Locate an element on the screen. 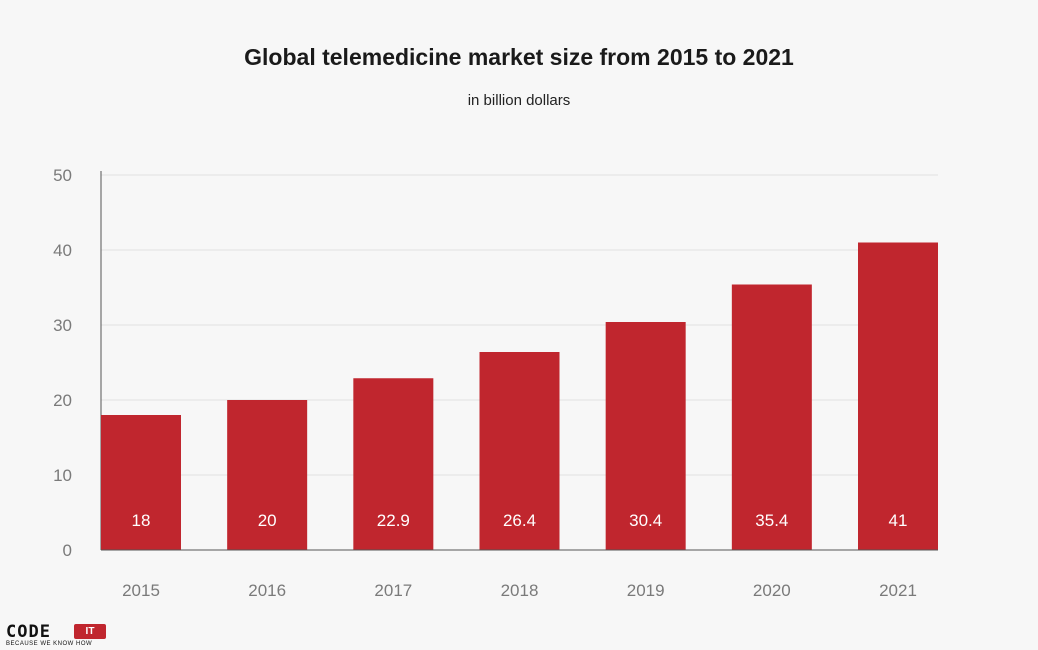  bar-2015 is located at coordinates (141, 482).